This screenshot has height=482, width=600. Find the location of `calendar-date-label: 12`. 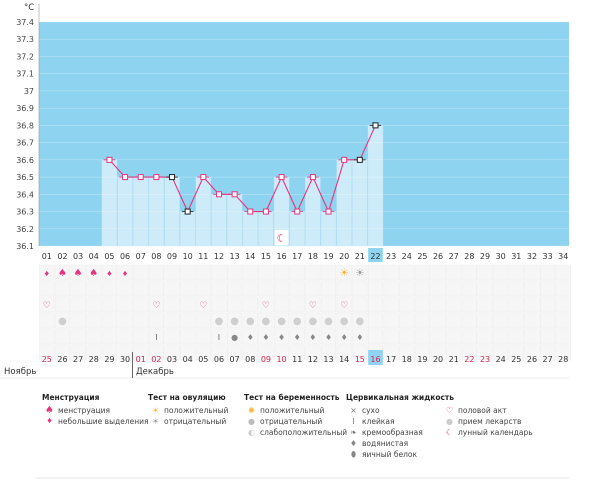

calendar-date-label: 12 is located at coordinates (313, 359).